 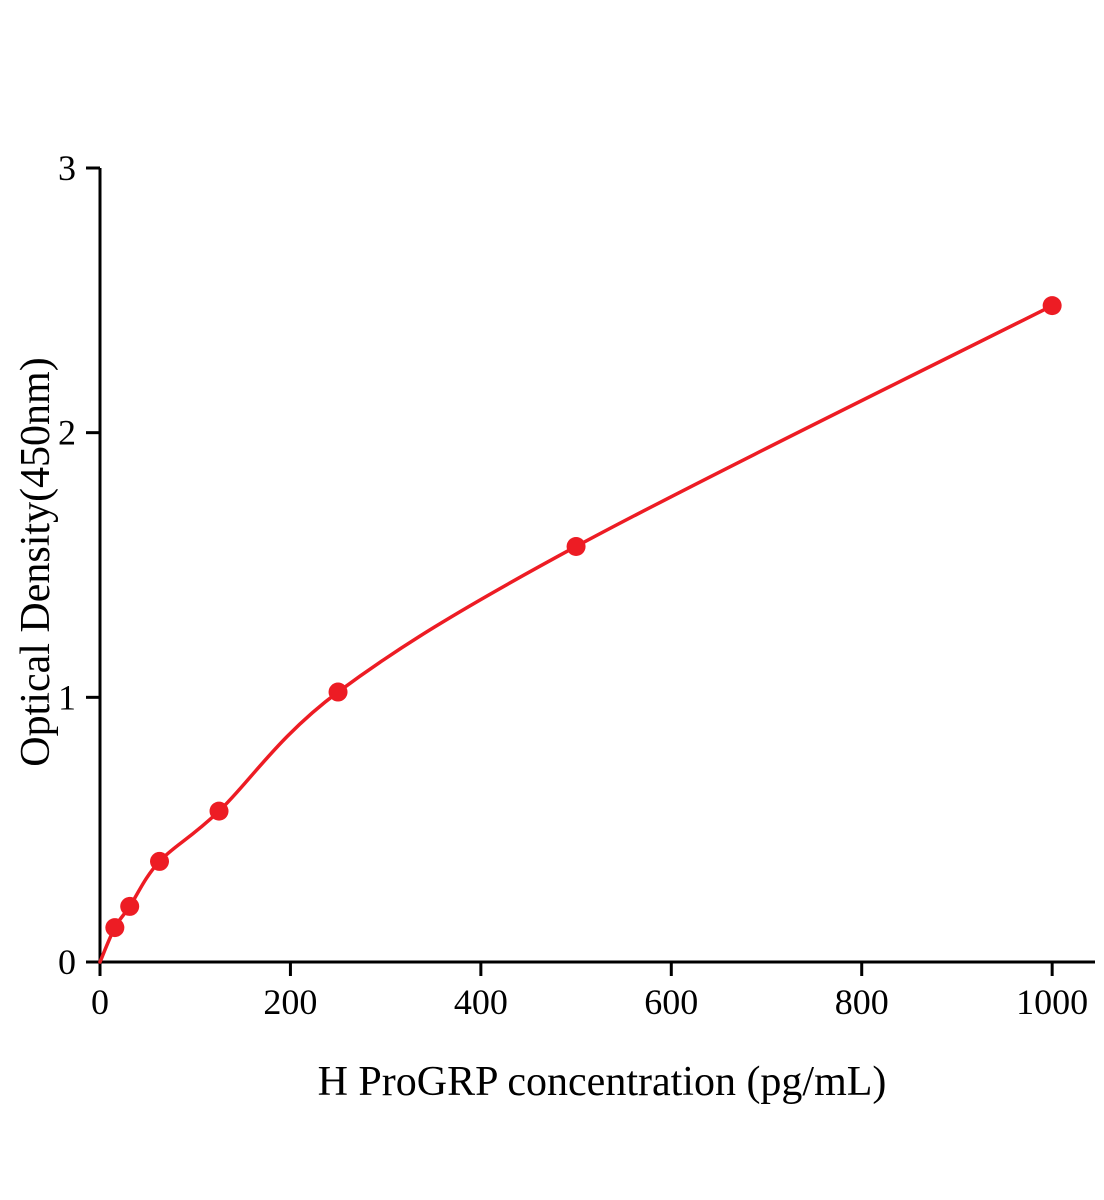 I want to click on y-axis-label: Optical Density(450nm), so click(x=36, y=562).